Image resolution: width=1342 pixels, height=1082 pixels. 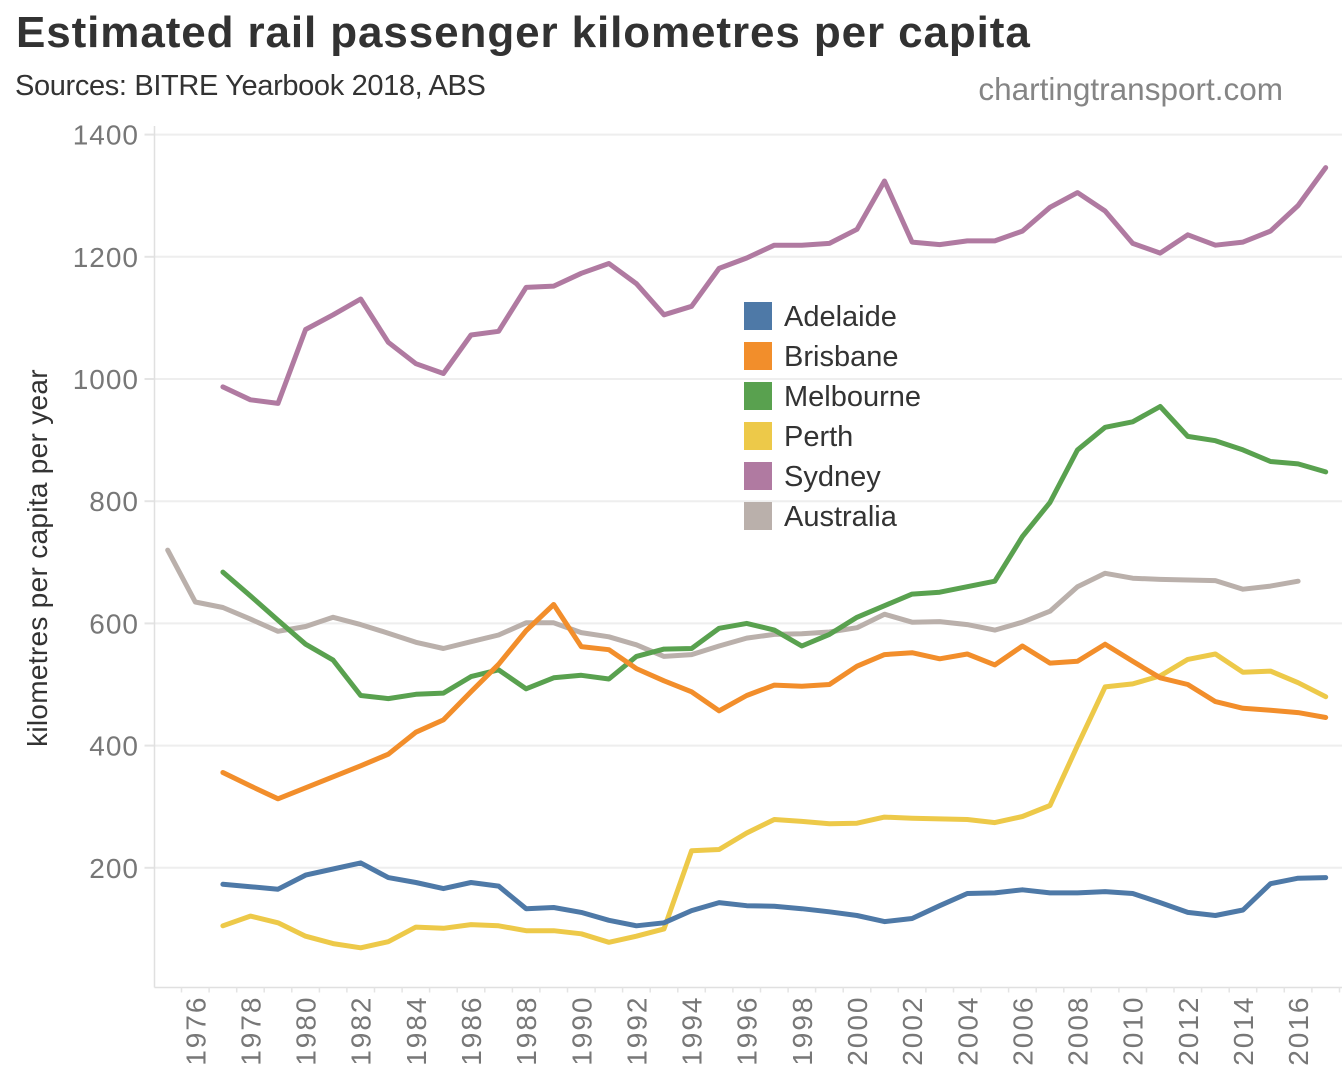 What do you see at coordinates (747, 1031) in the screenshot?
I see `svg-text: 1996` at bounding box center [747, 1031].